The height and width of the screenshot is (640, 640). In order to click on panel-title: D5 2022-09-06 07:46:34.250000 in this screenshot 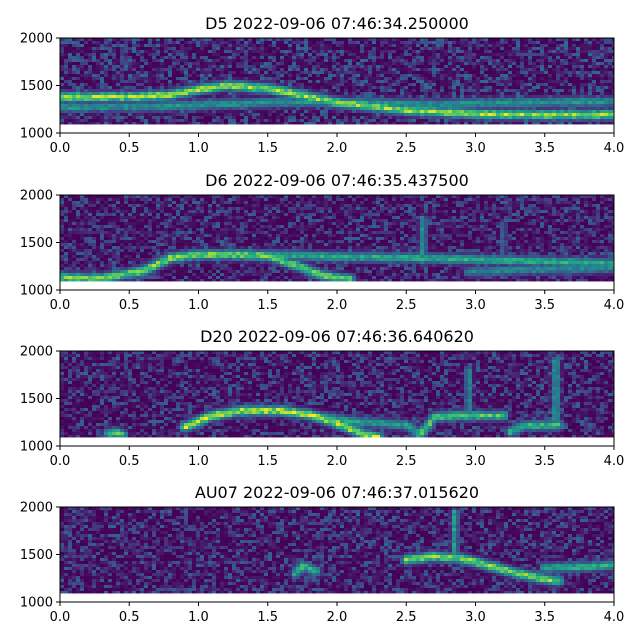, I will do `click(337, 23)`.